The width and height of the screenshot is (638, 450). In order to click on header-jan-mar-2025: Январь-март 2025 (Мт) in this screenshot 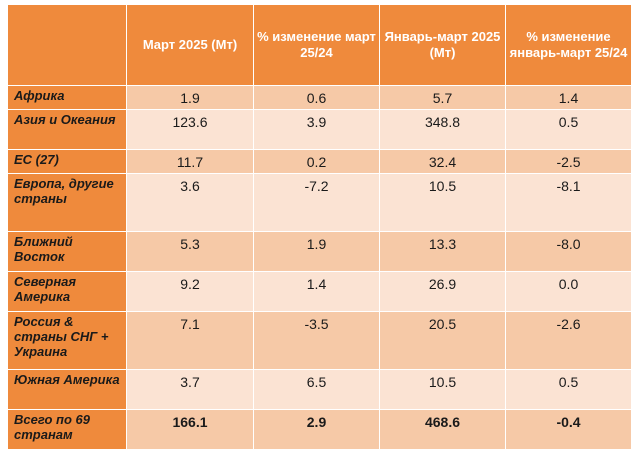, I will do `click(442, 45)`.